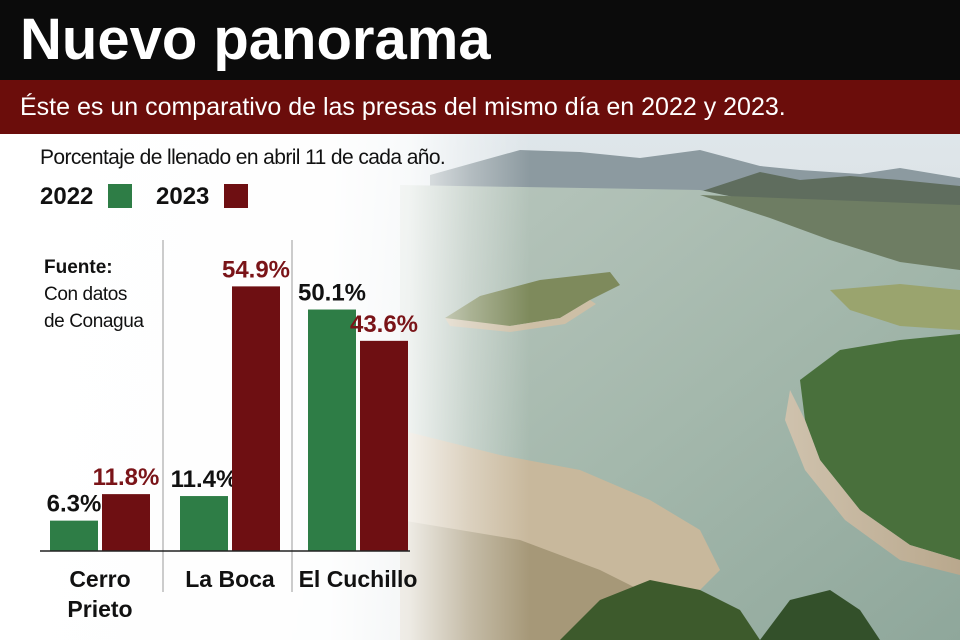 The width and height of the screenshot is (960, 640). What do you see at coordinates (74, 504) in the screenshot?
I see `data-label-2022: 6.3%` at bounding box center [74, 504].